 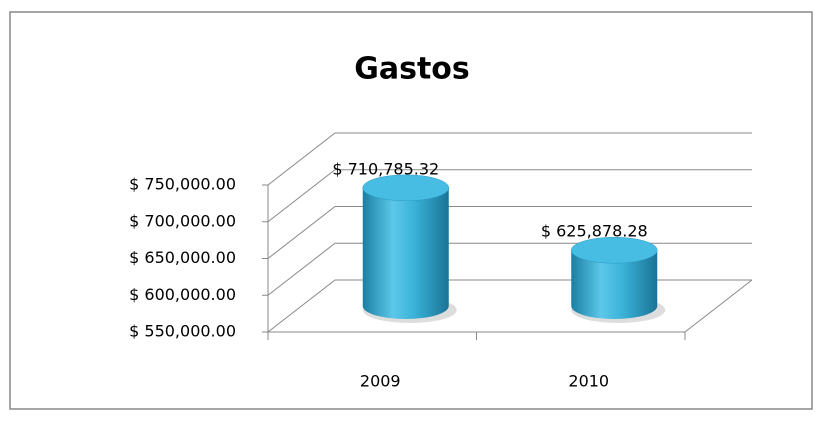 What do you see at coordinates (594, 231) in the screenshot?
I see `data-label: $ 625,878.28` at bounding box center [594, 231].